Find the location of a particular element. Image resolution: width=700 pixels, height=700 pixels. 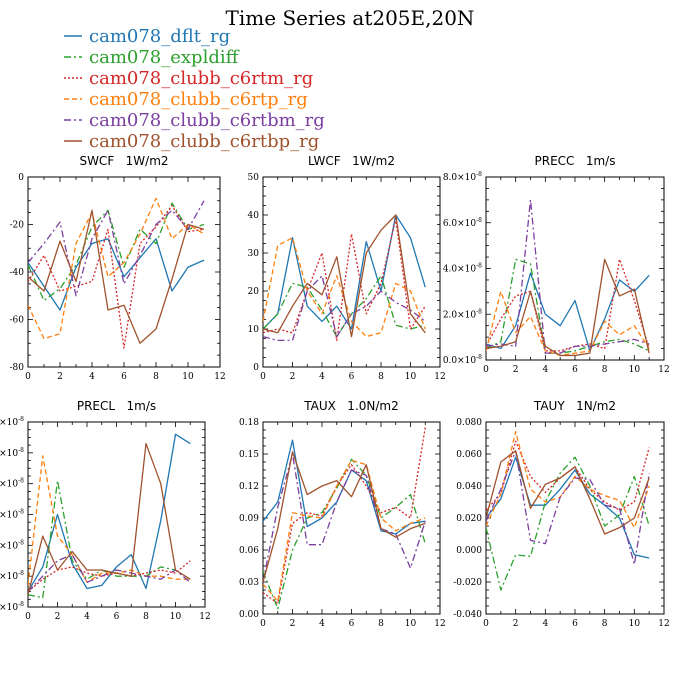

panel-title: LWCF 1W/m2 is located at coordinates (351, 161).